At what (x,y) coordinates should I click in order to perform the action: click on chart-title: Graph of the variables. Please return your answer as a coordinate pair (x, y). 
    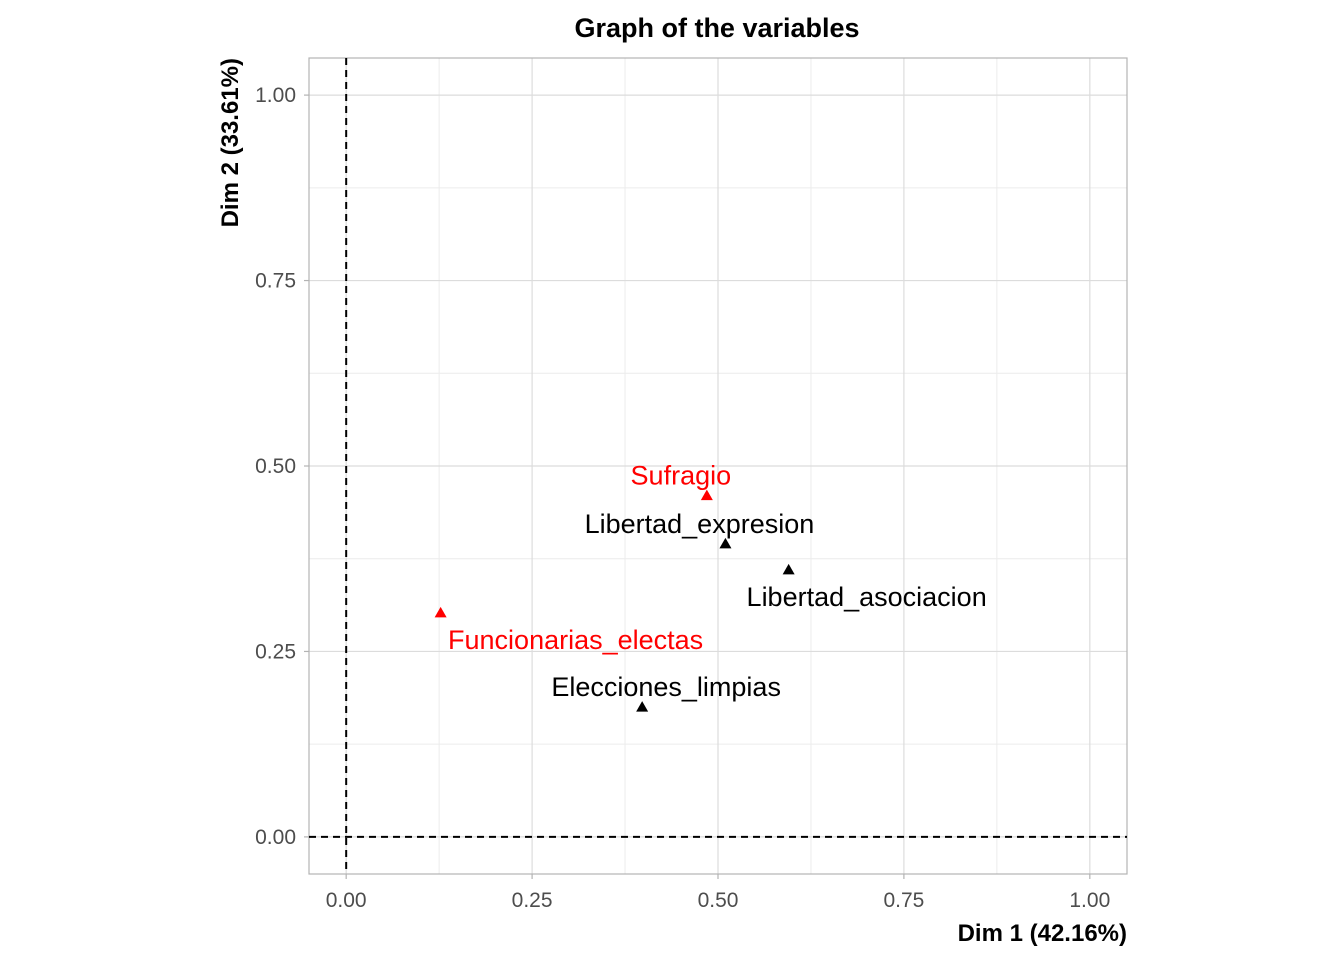
    Looking at the image, I should click on (716, 28).